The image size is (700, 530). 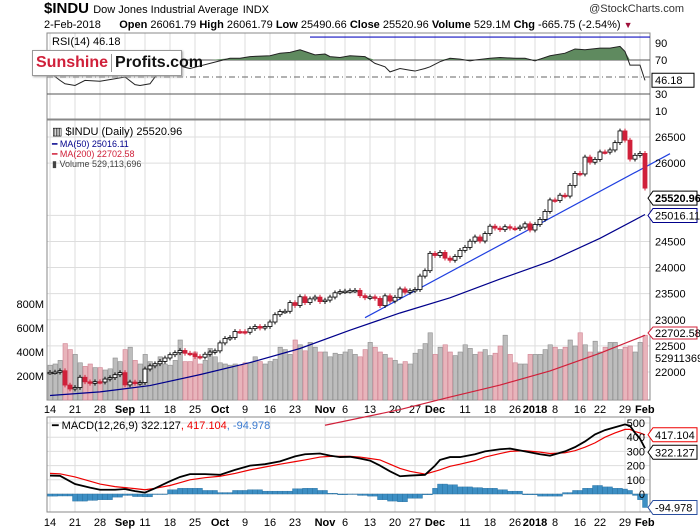 What do you see at coordinates (625, 523) in the screenshot?
I see `x-axis-tick-label: 29` at bounding box center [625, 523].